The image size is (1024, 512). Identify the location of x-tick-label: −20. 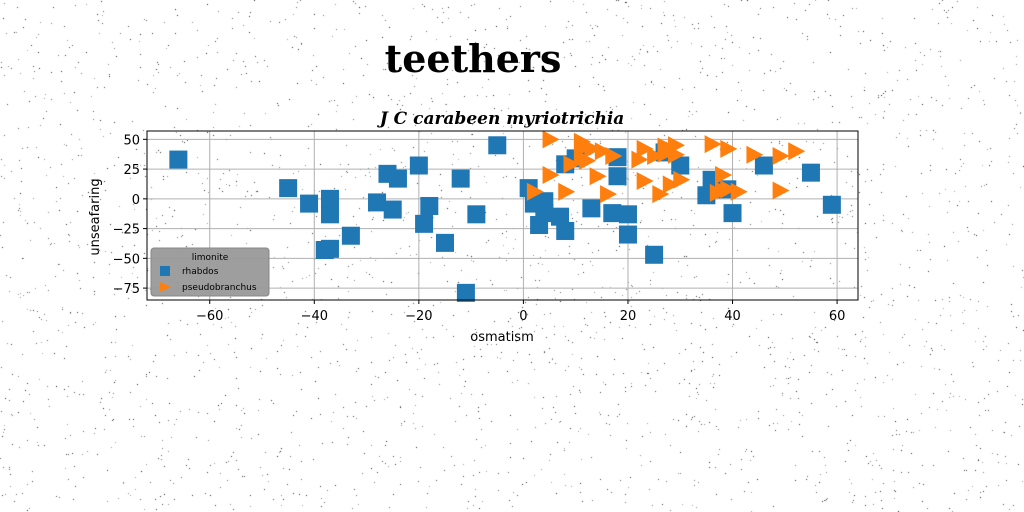
(418, 316).